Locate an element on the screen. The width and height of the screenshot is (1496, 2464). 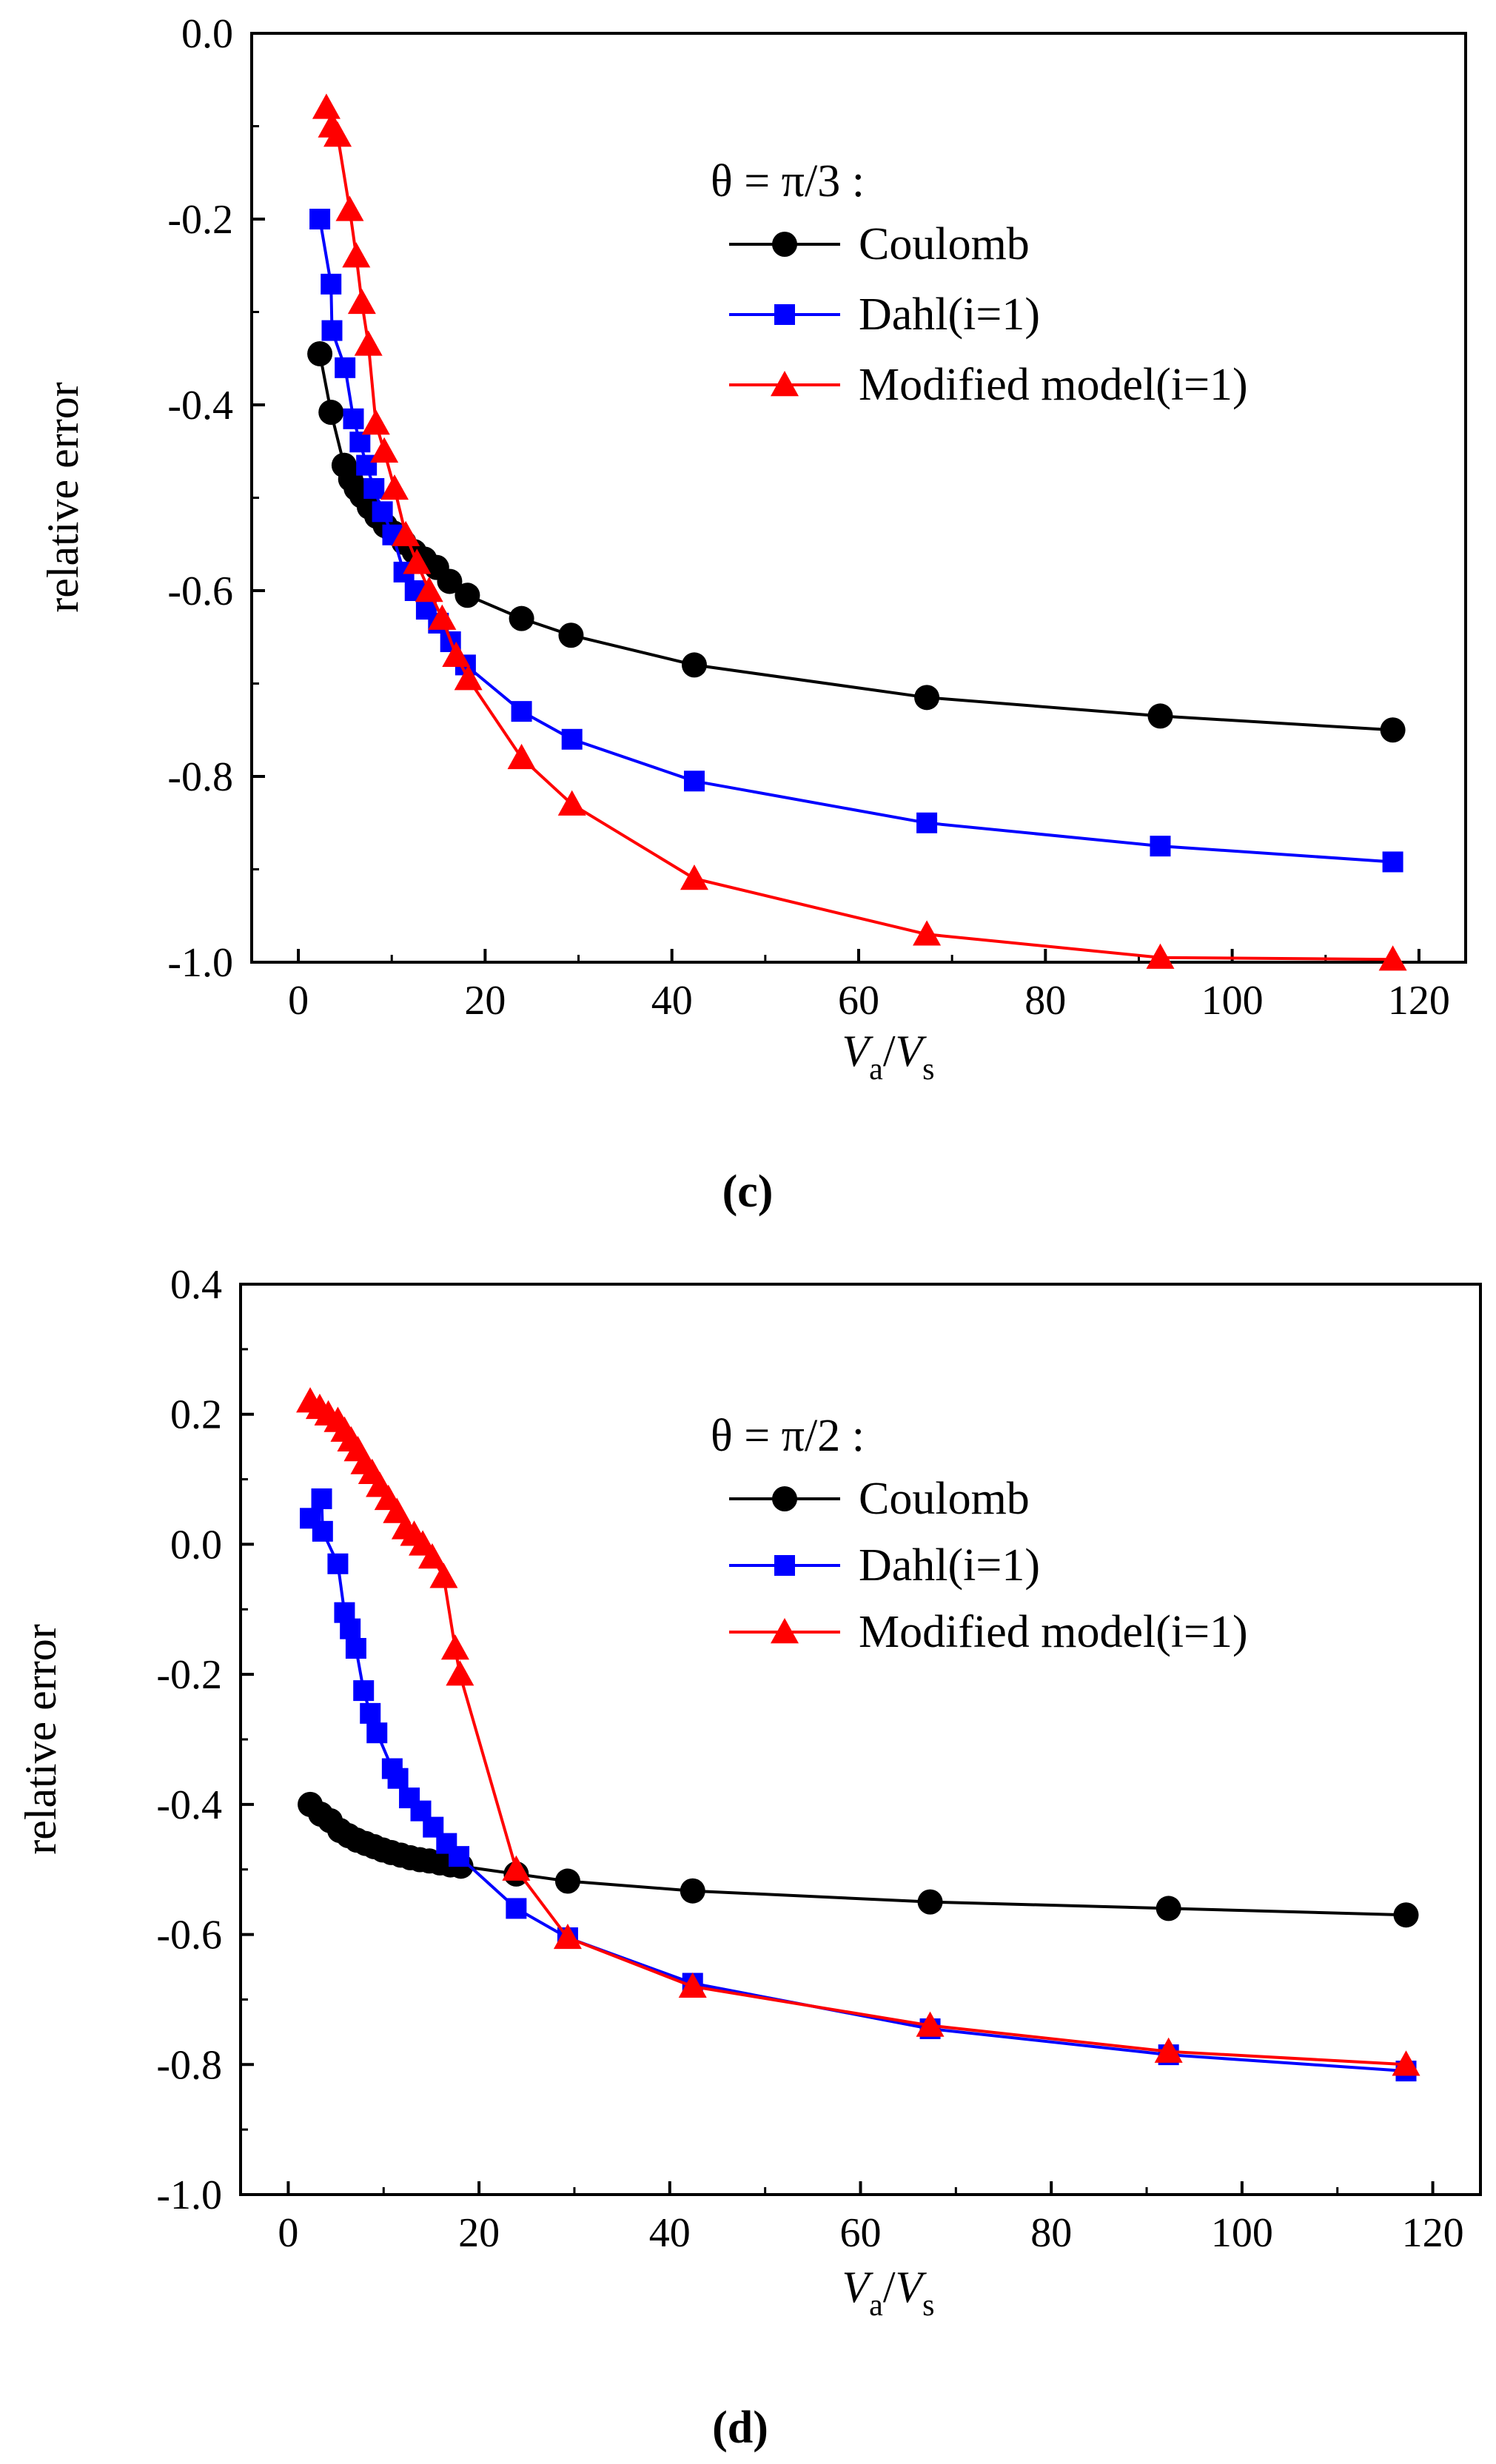
panel-d-x-axis-label: Va/Vs is located at coordinates (888, 2293).